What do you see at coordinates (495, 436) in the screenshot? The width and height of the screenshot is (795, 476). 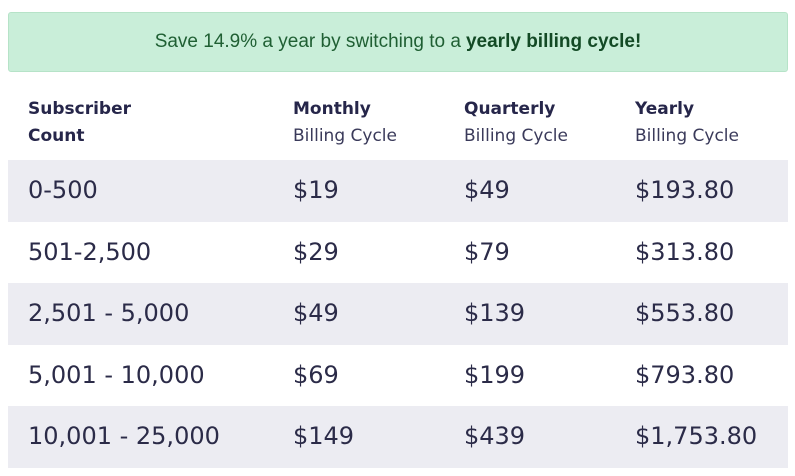 I see `cell-quarterly-price: $439` at bounding box center [495, 436].